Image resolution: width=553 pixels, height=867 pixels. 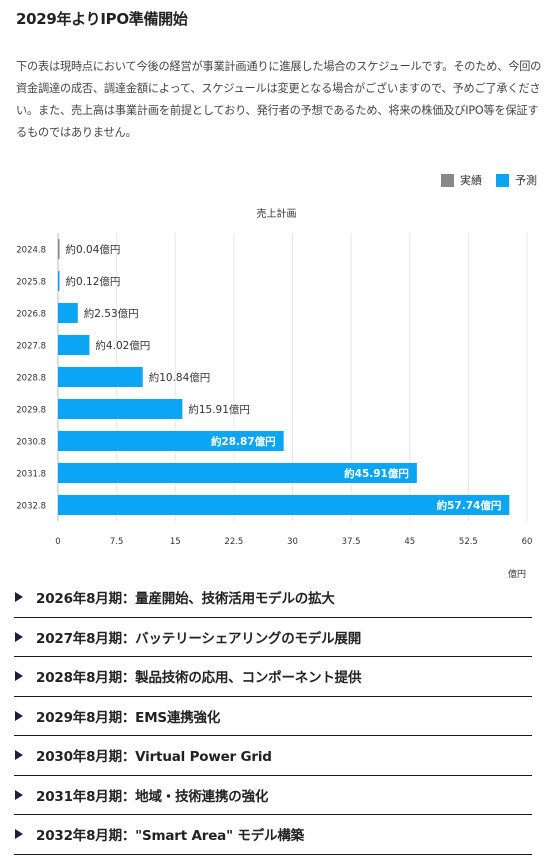 I want to click on legend-item-forecast: 予測, so click(x=516, y=180).